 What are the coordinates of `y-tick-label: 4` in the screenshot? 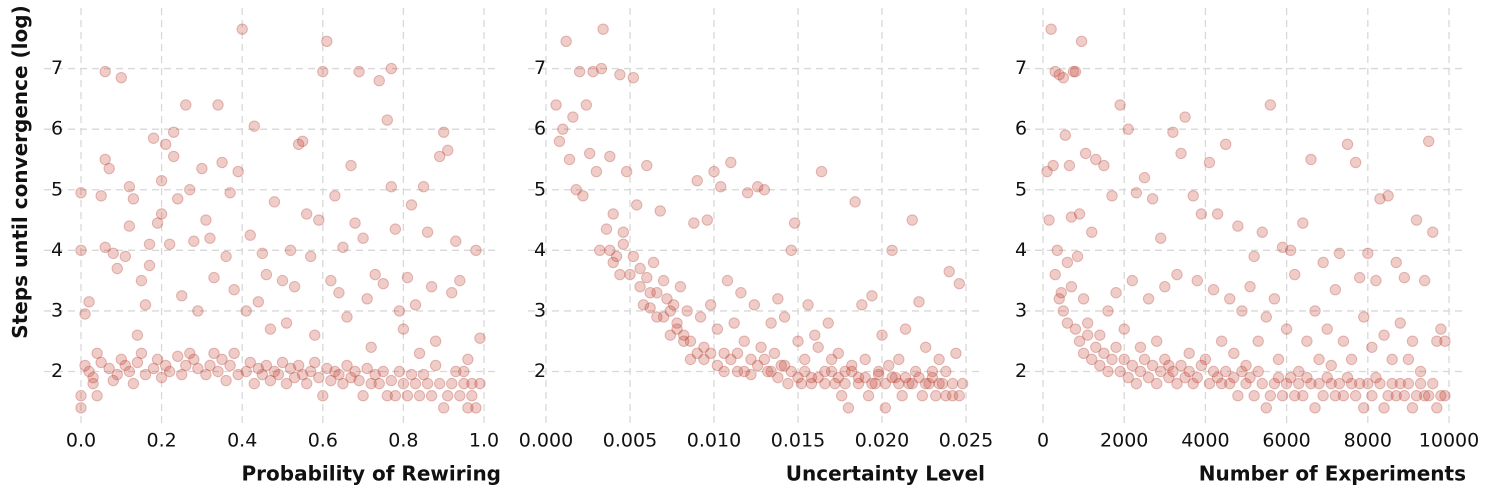 It's located at (540, 250).